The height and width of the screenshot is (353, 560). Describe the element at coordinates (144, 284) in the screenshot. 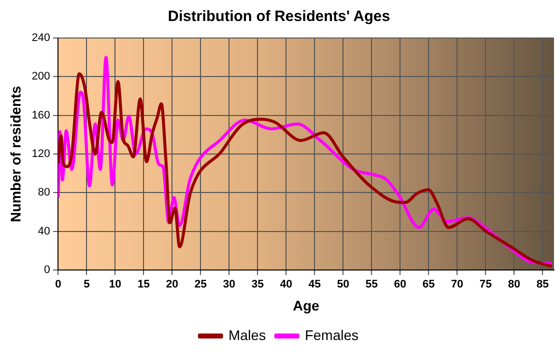

I see `x-tick-label: 15` at that location.